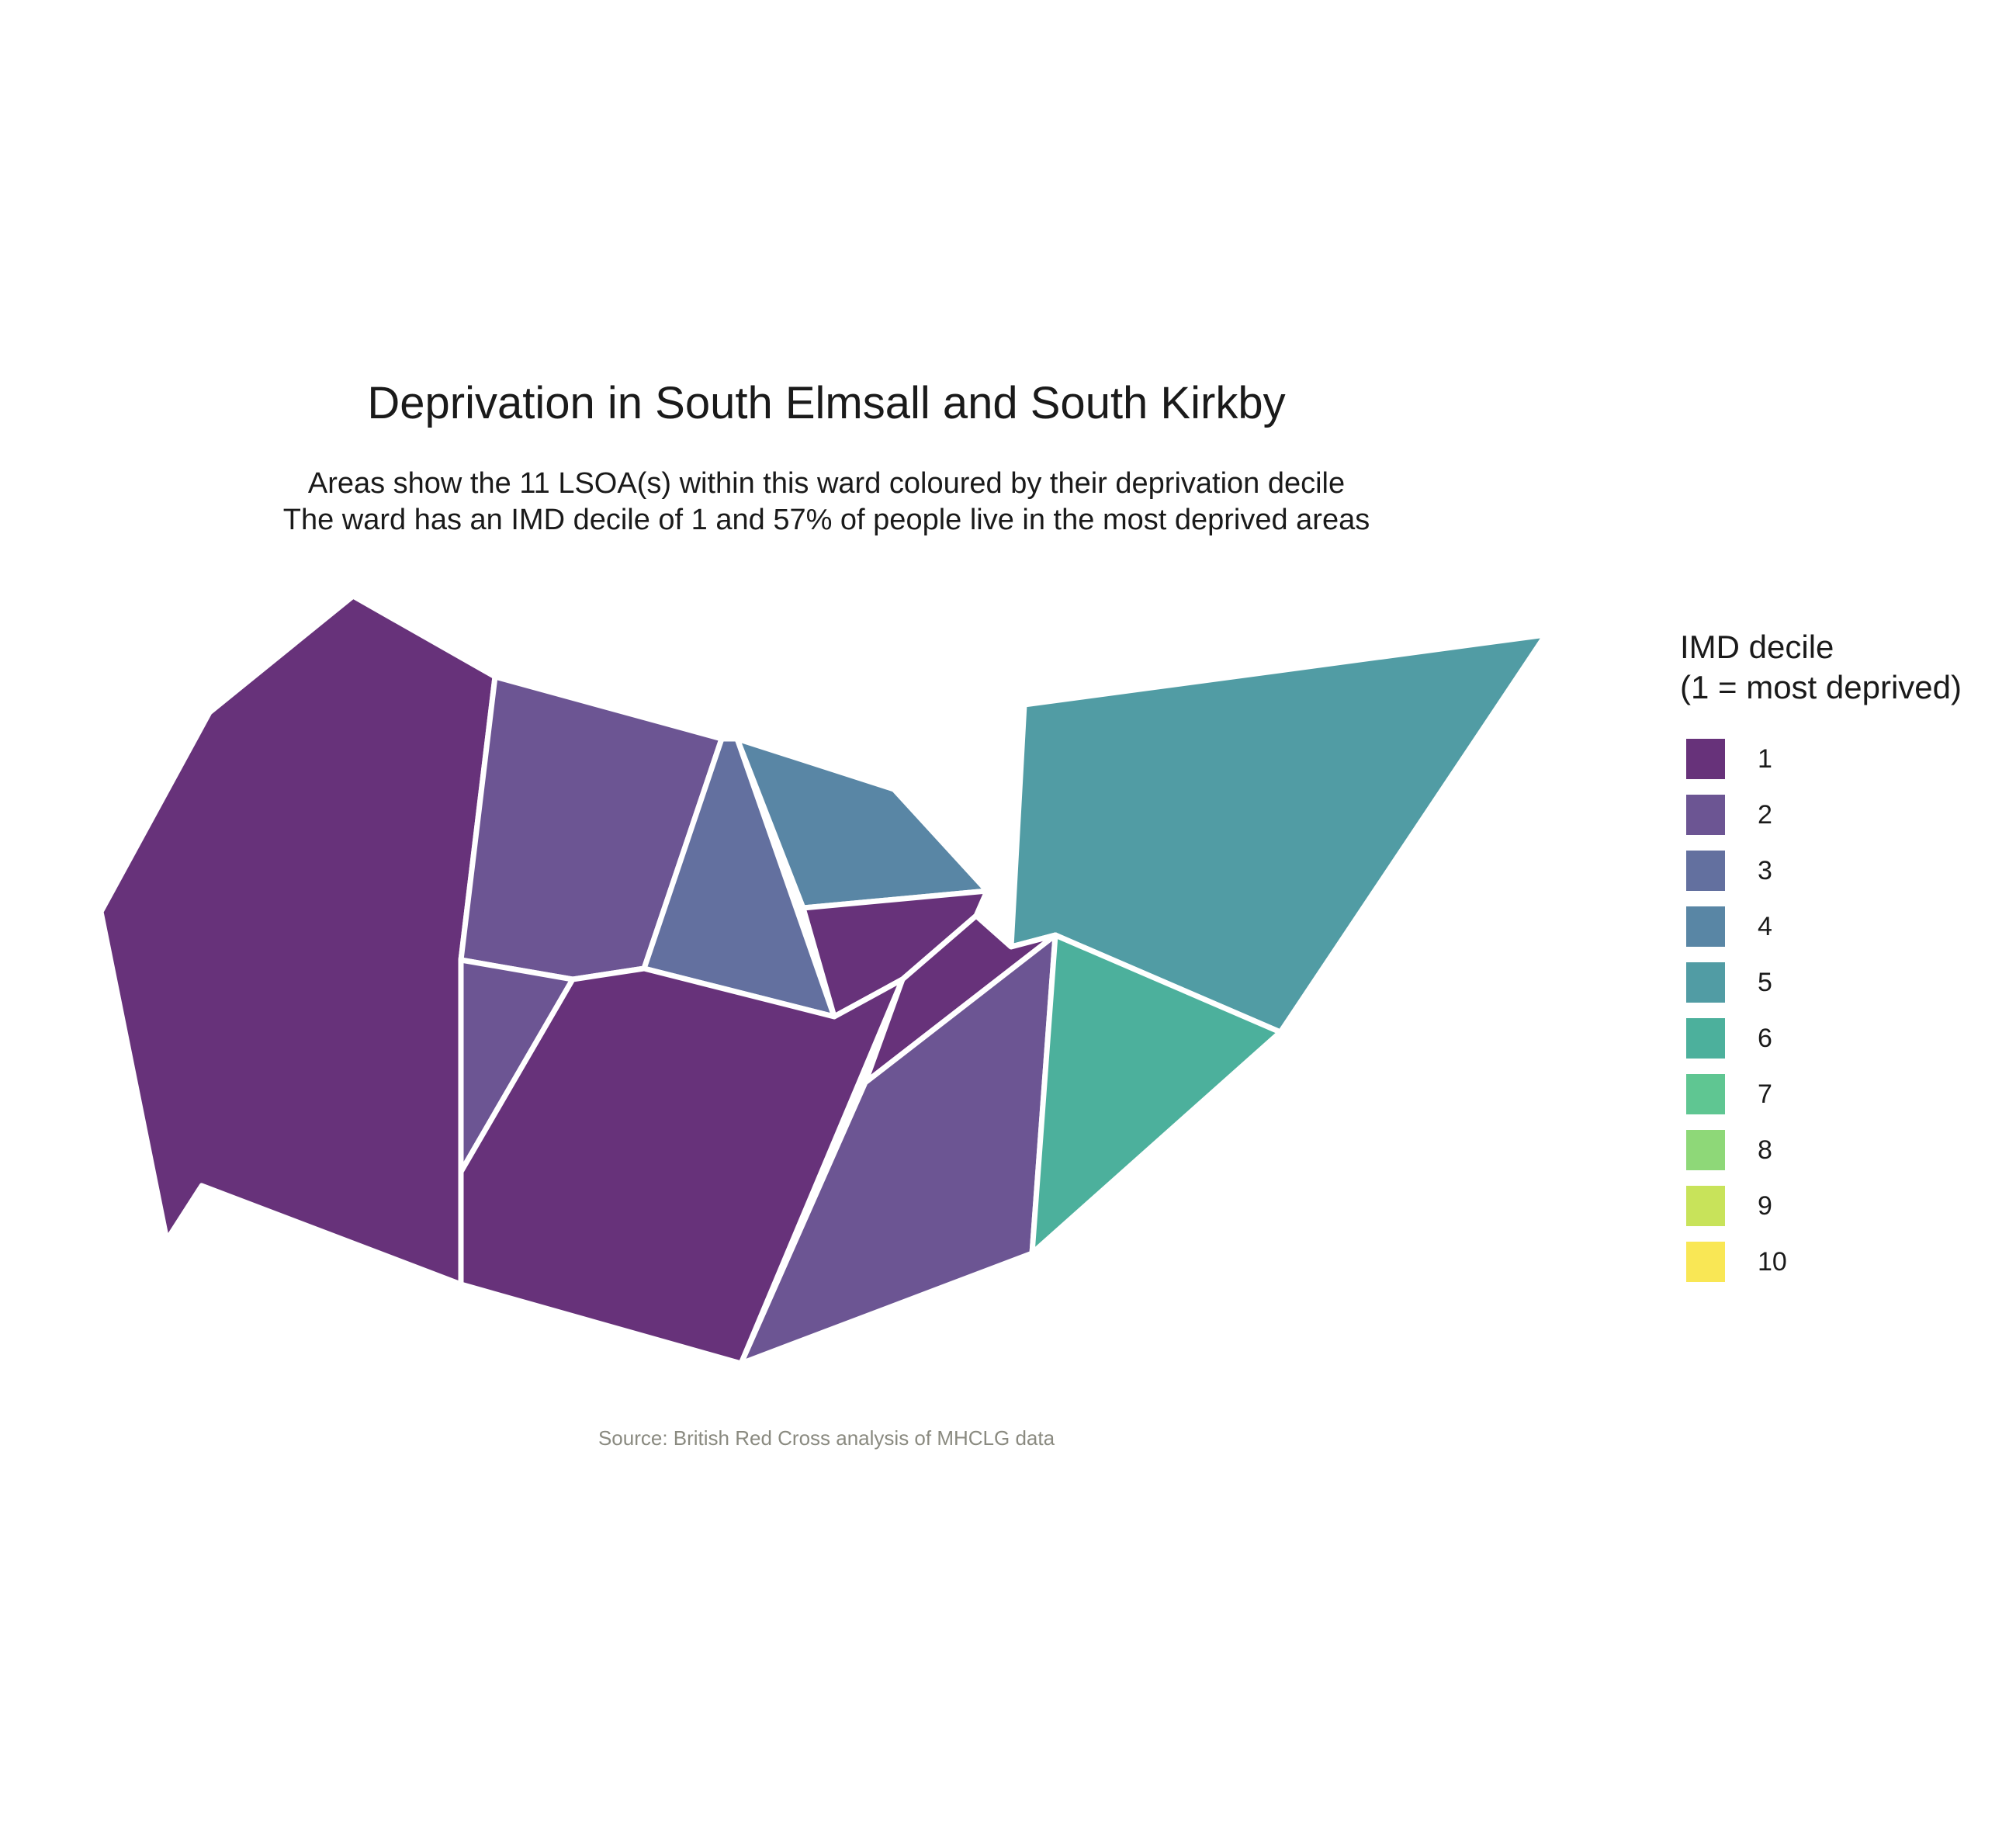  I want to click on lsoa-south-center, so click(682, 1166).